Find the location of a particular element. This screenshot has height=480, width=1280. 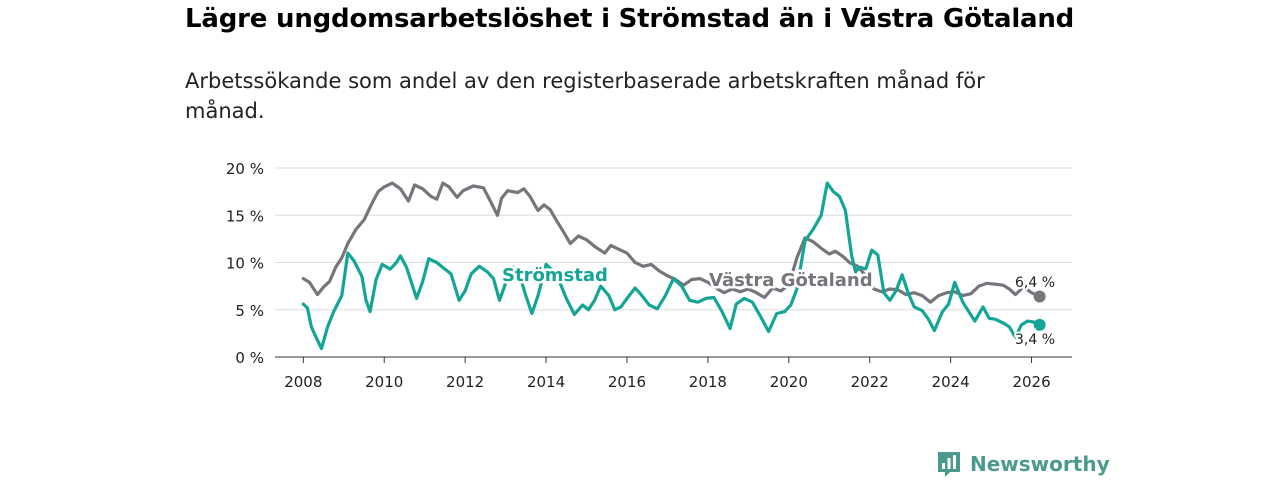

y-tick-label: 20 % is located at coordinates (245, 169).